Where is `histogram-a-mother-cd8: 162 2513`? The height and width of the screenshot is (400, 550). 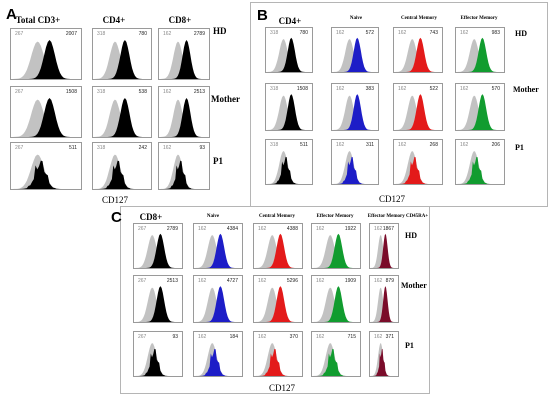 histogram-a-mother-cd8: 162 2513 is located at coordinates (184, 112).